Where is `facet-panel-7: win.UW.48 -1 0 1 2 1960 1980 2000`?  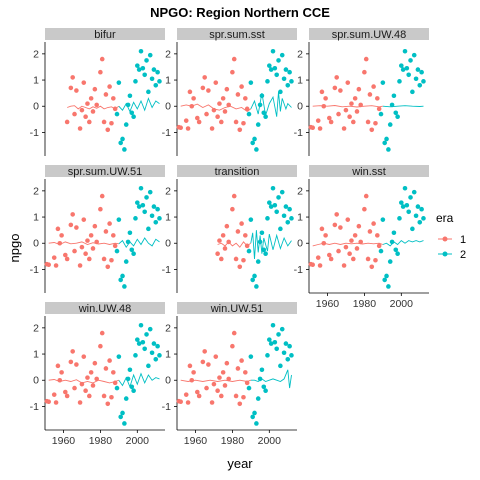
facet-panel-7: win.UW.48 -1 0 1 2 1960 1980 2000 is located at coordinates (97, 374).